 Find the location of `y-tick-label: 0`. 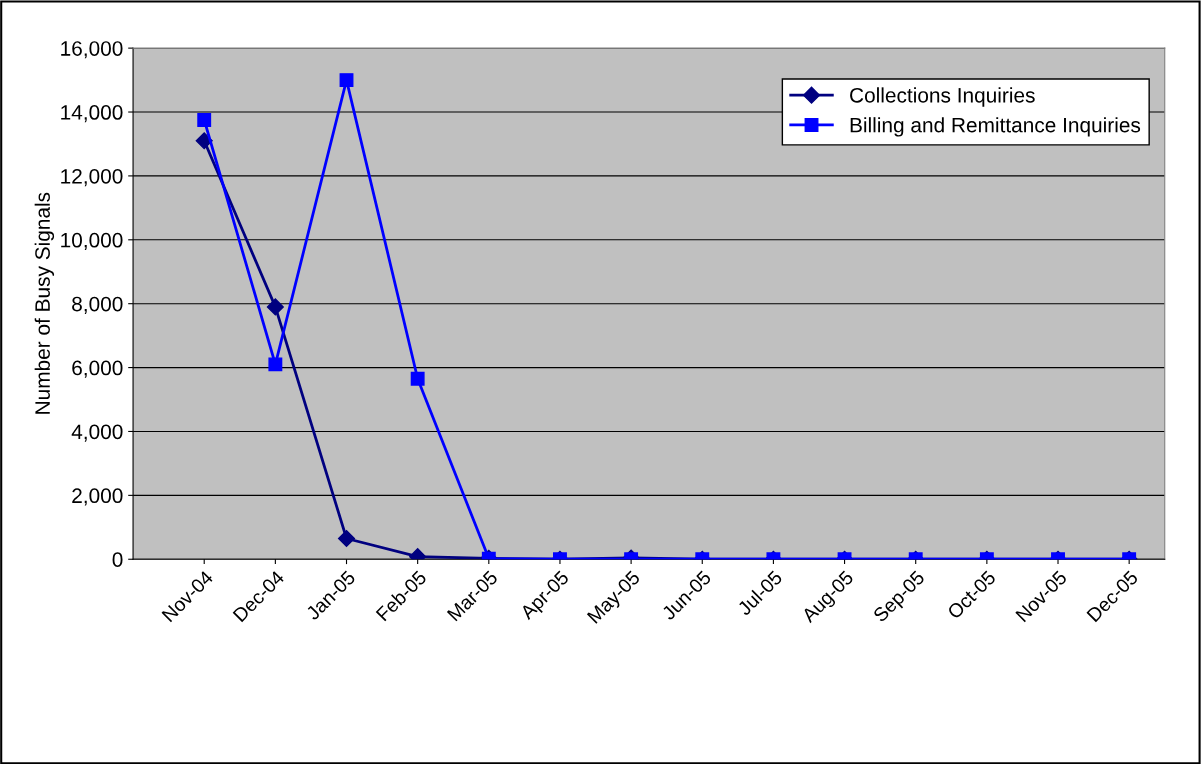

y-tick-label: 0 is located at coordinates (117, 559).